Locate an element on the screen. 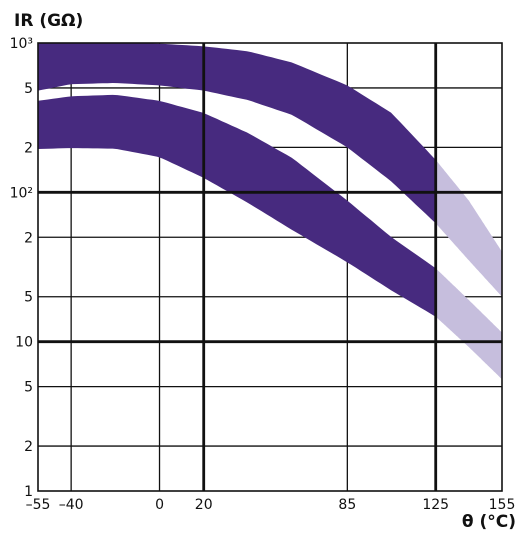 The height and width of the screenshot is (535, 522). y-tick-label: 10² is located at coordinates (21, 193).